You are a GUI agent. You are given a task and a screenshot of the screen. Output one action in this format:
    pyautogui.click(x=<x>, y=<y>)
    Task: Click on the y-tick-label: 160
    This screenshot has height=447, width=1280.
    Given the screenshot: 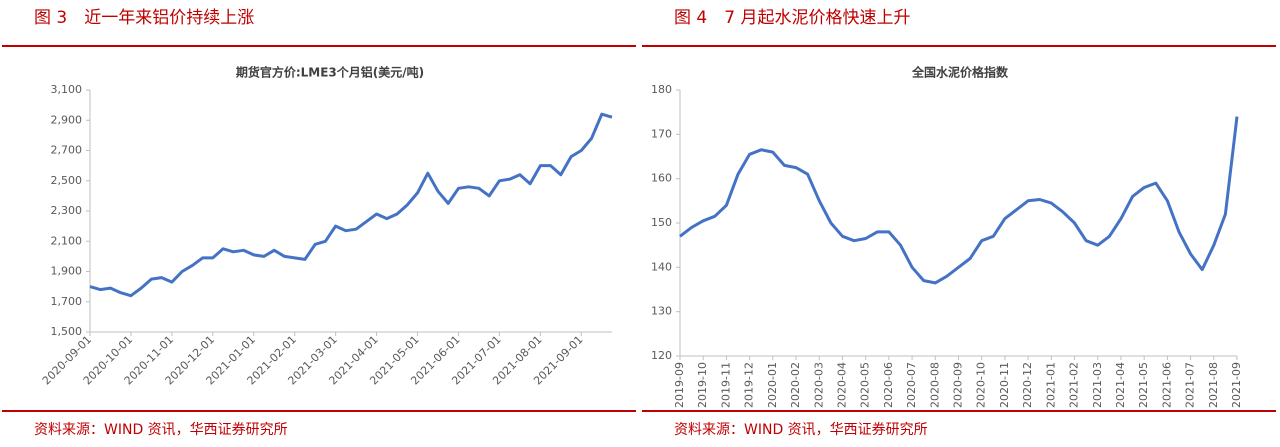 What is the action you would take?
    pyautogui.click(x=661, y=178)
    